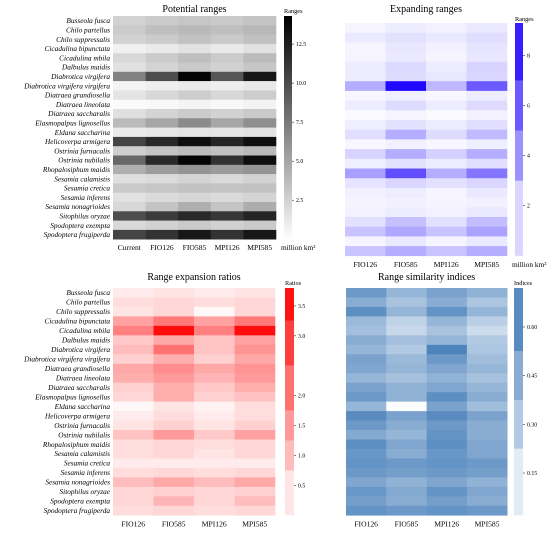 This screenshot has width=550, height=535. What do you see at coordinates (487, 311) in the screenshot?
I see `heatmap-cell-chilo-suppressalis-mpi585` at bounding box center [487, 311].